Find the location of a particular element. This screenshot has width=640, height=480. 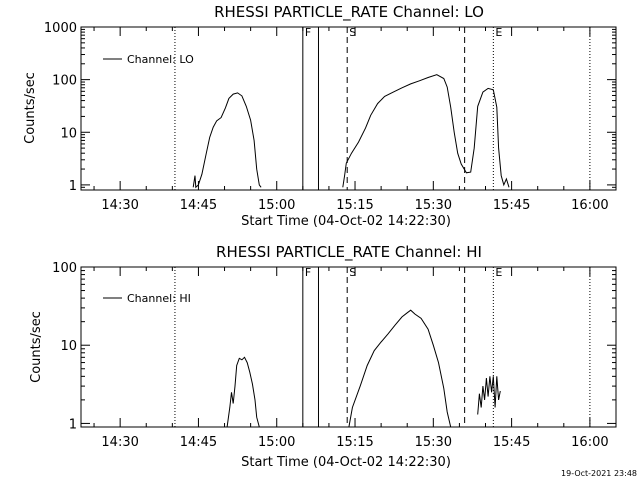

legend: Channel: HI is located at coordinates (147, 298).